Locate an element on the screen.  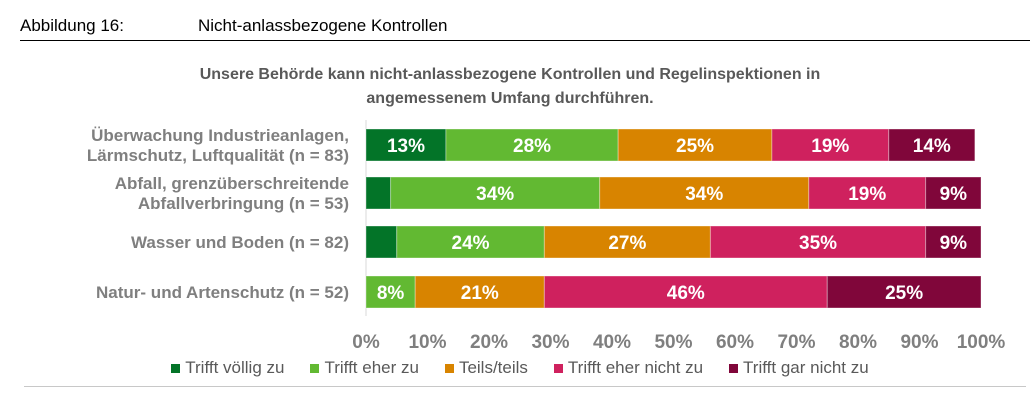
x-tick-label: 10% is located at coordinates (427, 342).